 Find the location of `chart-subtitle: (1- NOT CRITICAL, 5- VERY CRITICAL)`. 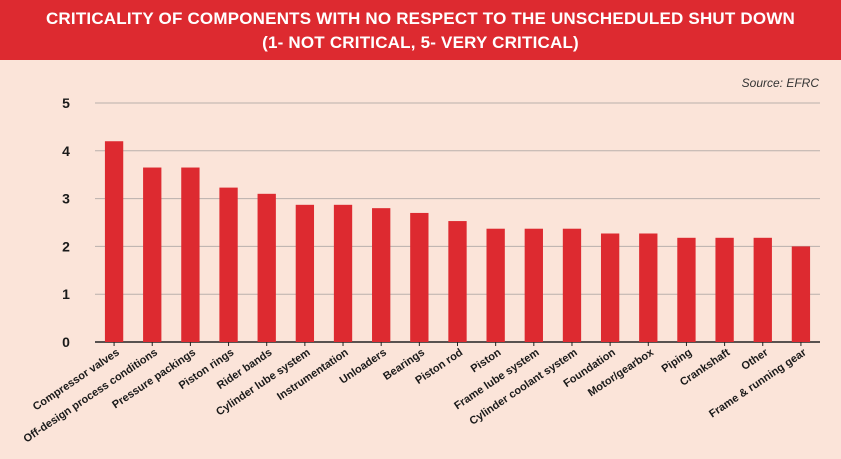

chart-subtitle: (1- NOT CRITICAL, 5- VERY CRITICAL) is located at coordinates (420, 42).